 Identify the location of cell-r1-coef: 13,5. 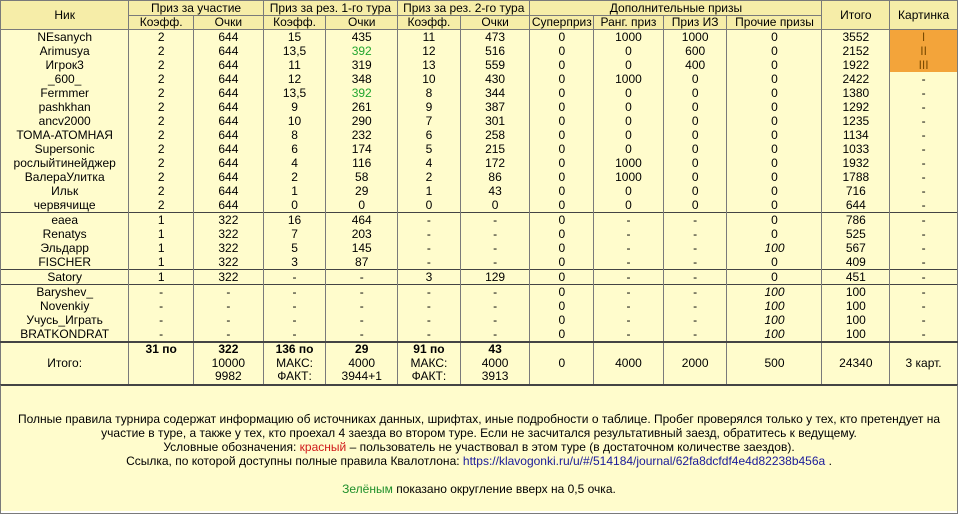
(294, 93).